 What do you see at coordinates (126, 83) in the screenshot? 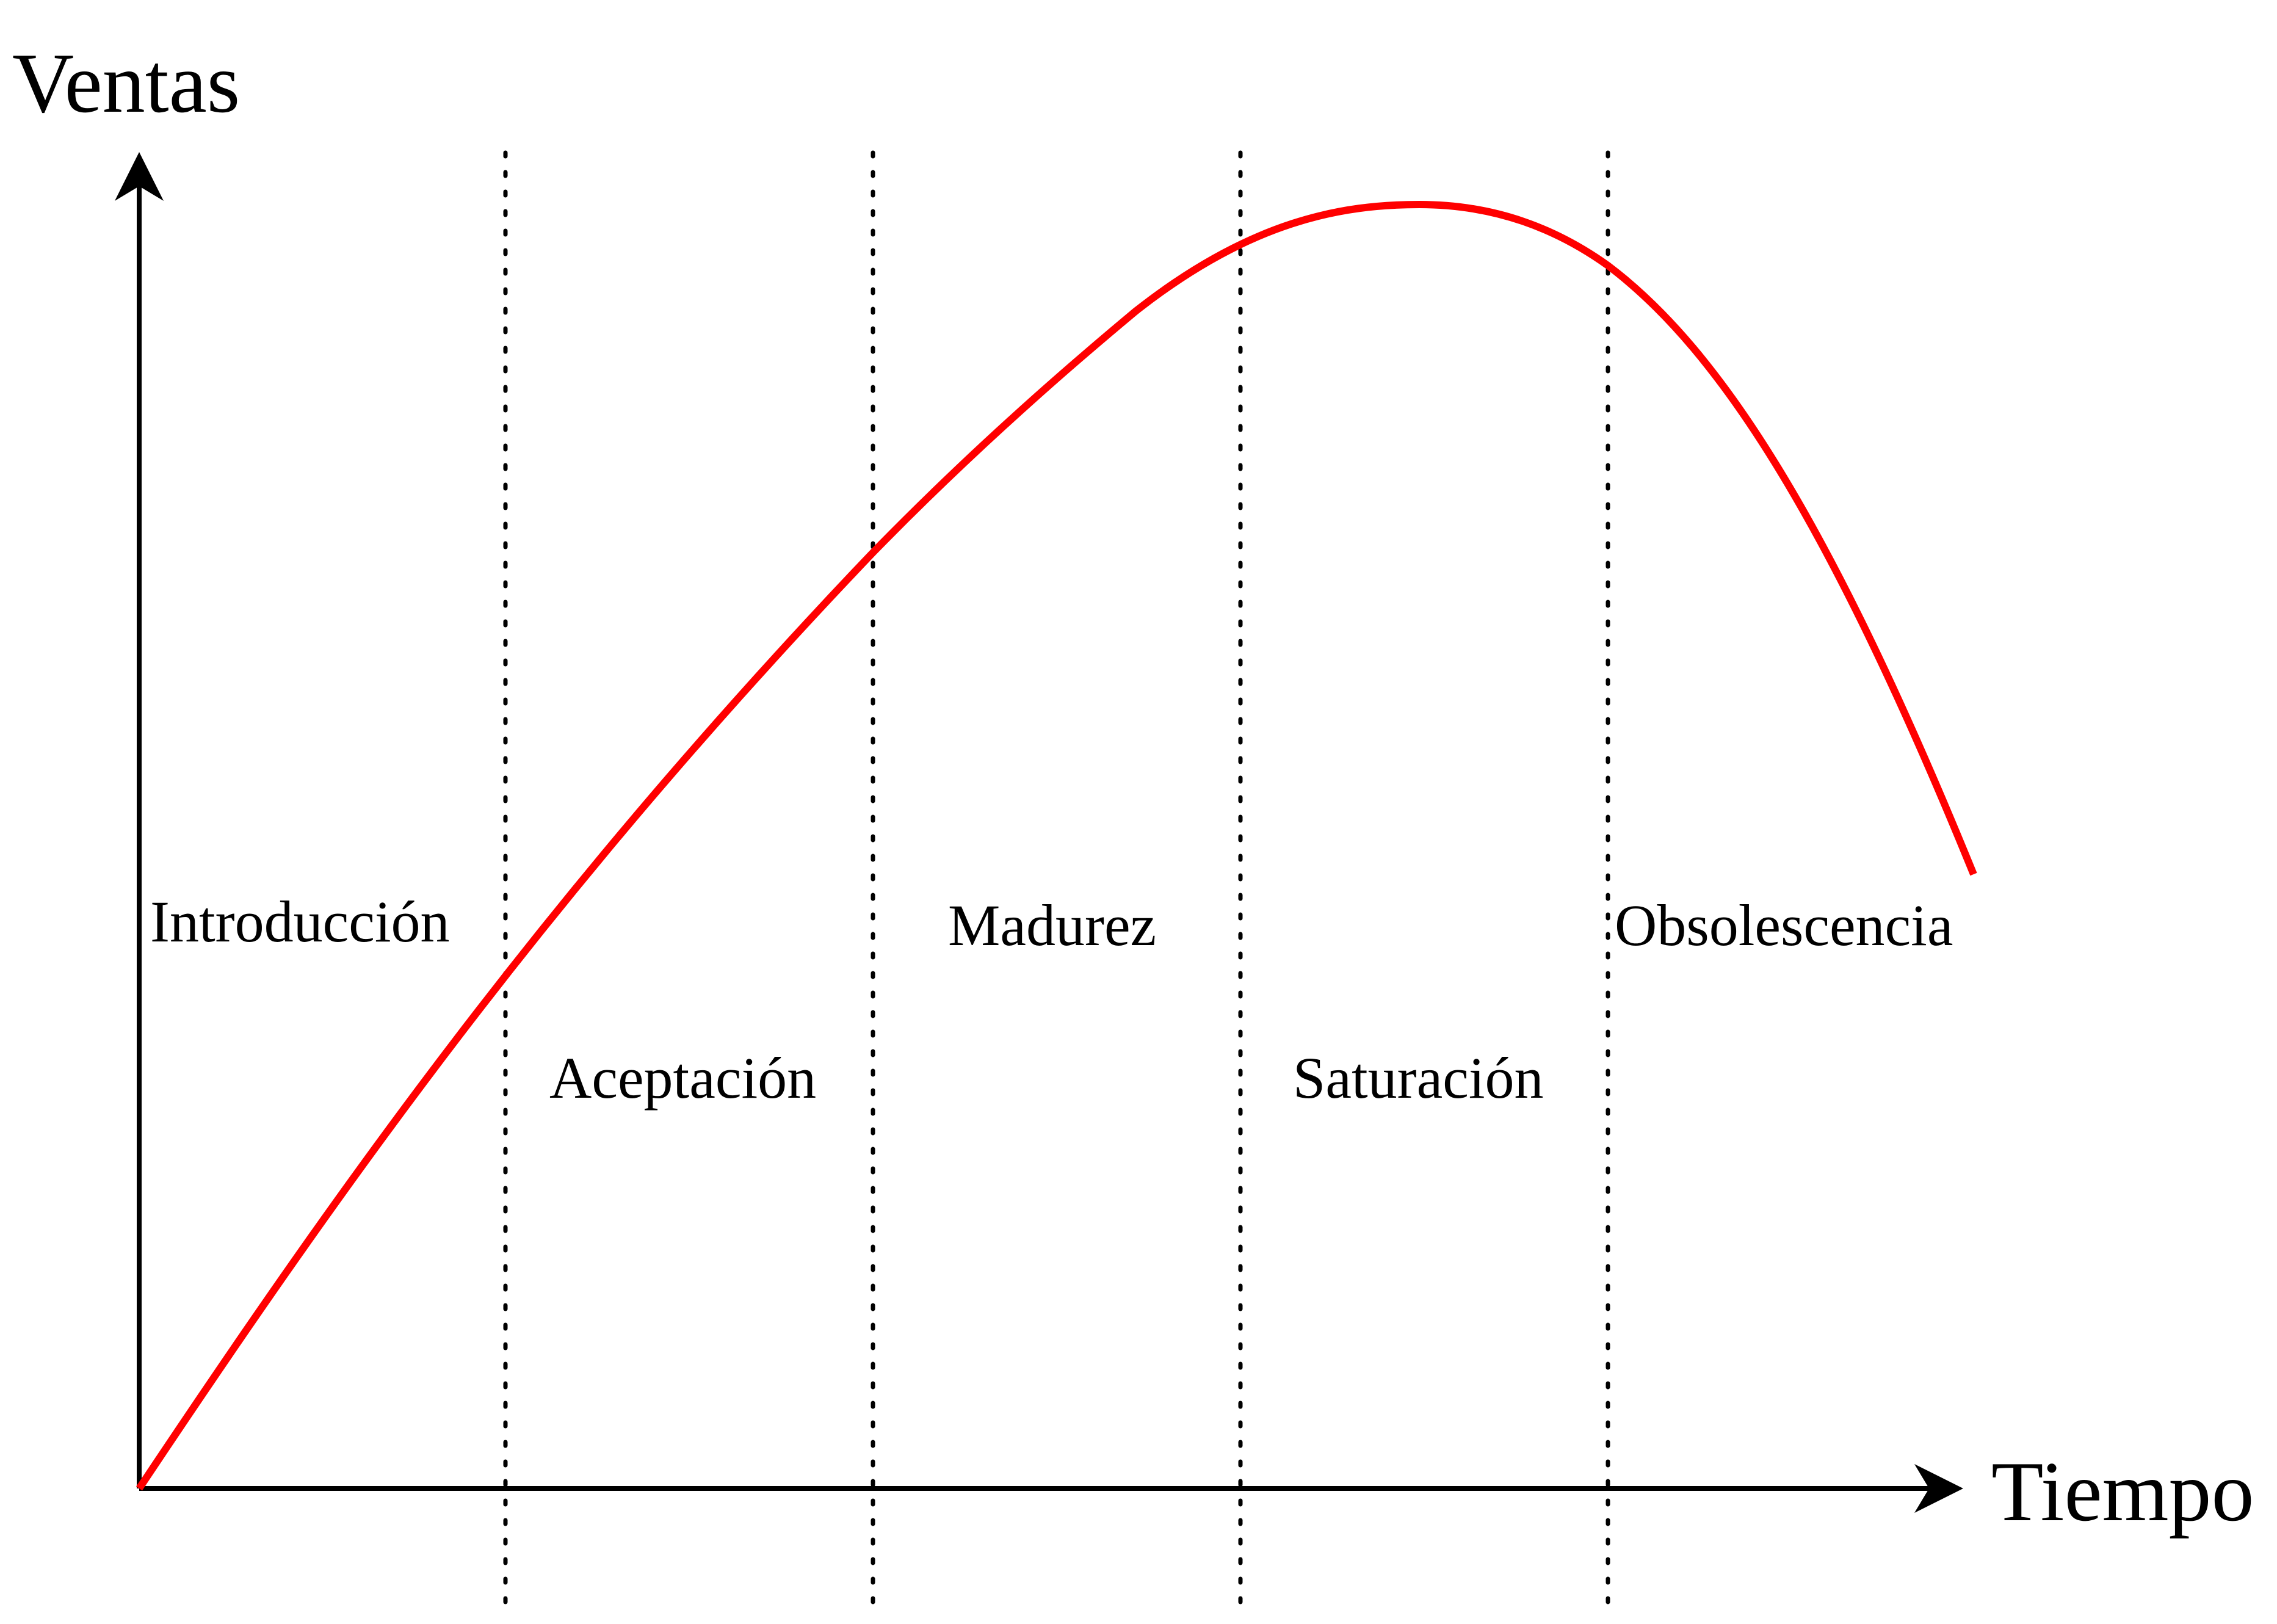
I see `y-axis-title: Ventas` at bounding box center [126, 83].